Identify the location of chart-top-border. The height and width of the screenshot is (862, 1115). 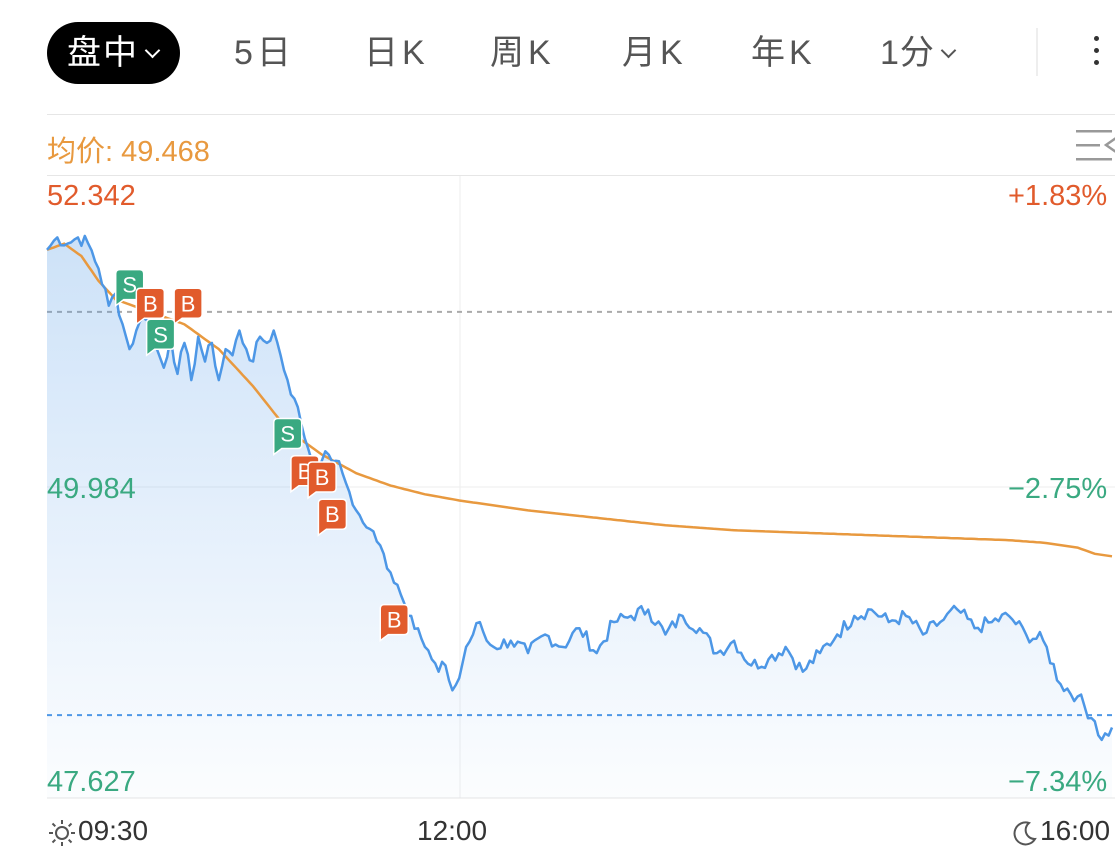
(581, 175).